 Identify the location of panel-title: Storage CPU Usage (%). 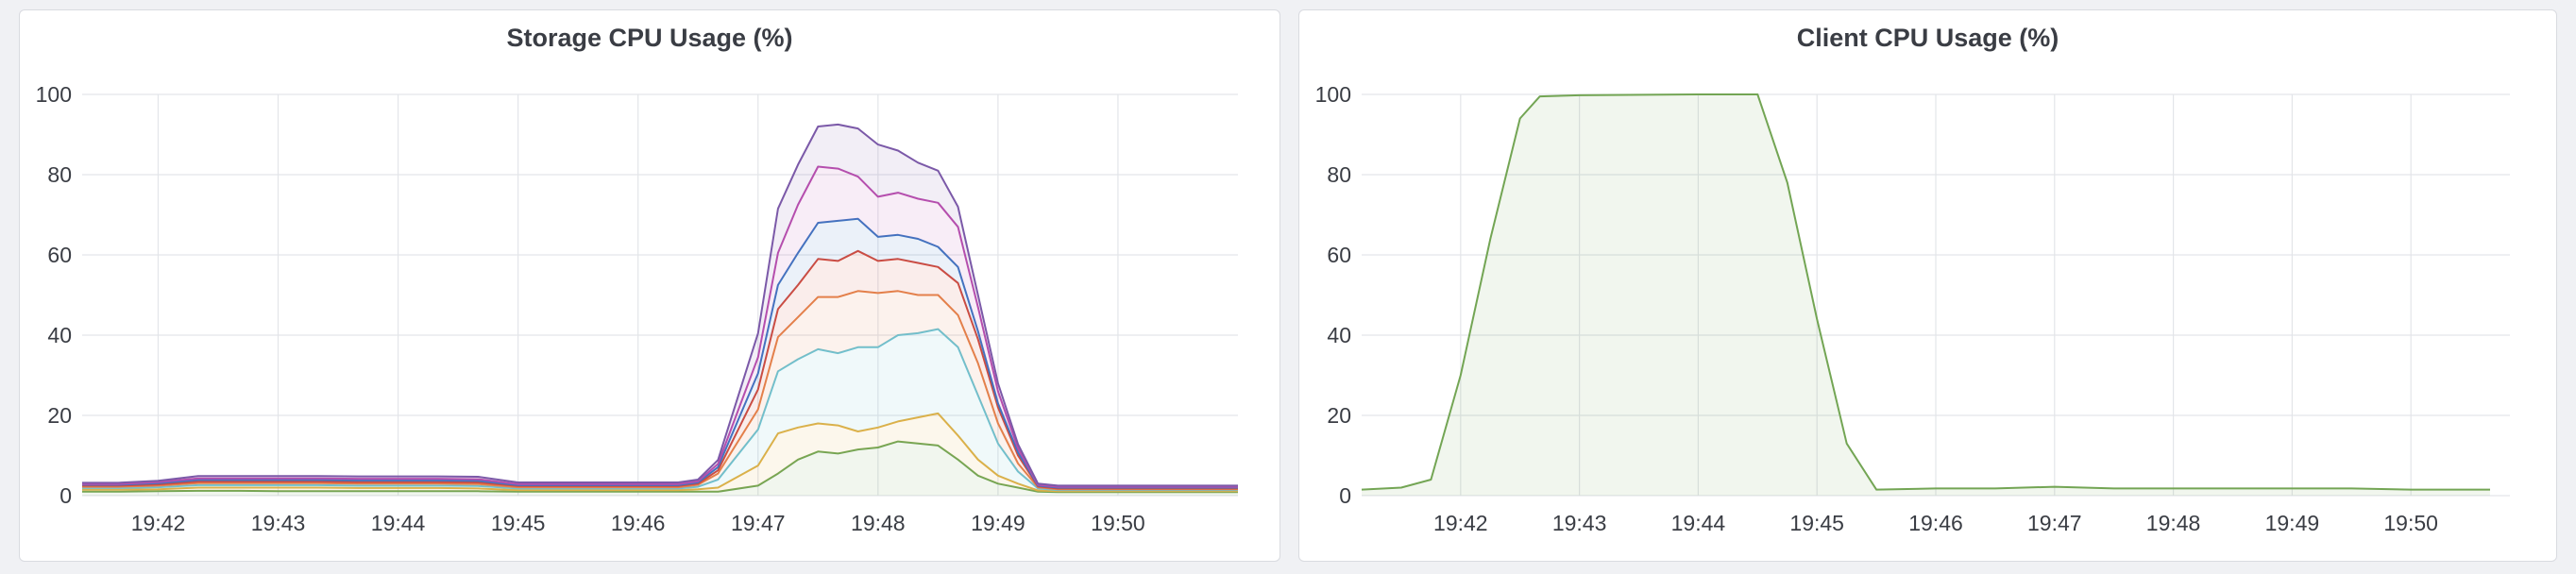
(649, 38).